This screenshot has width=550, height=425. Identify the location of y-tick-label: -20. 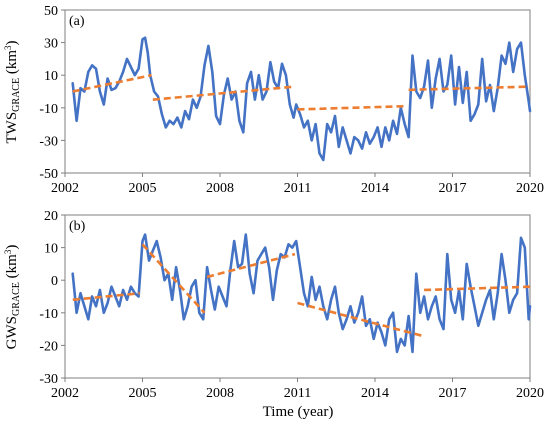
(48, 346).